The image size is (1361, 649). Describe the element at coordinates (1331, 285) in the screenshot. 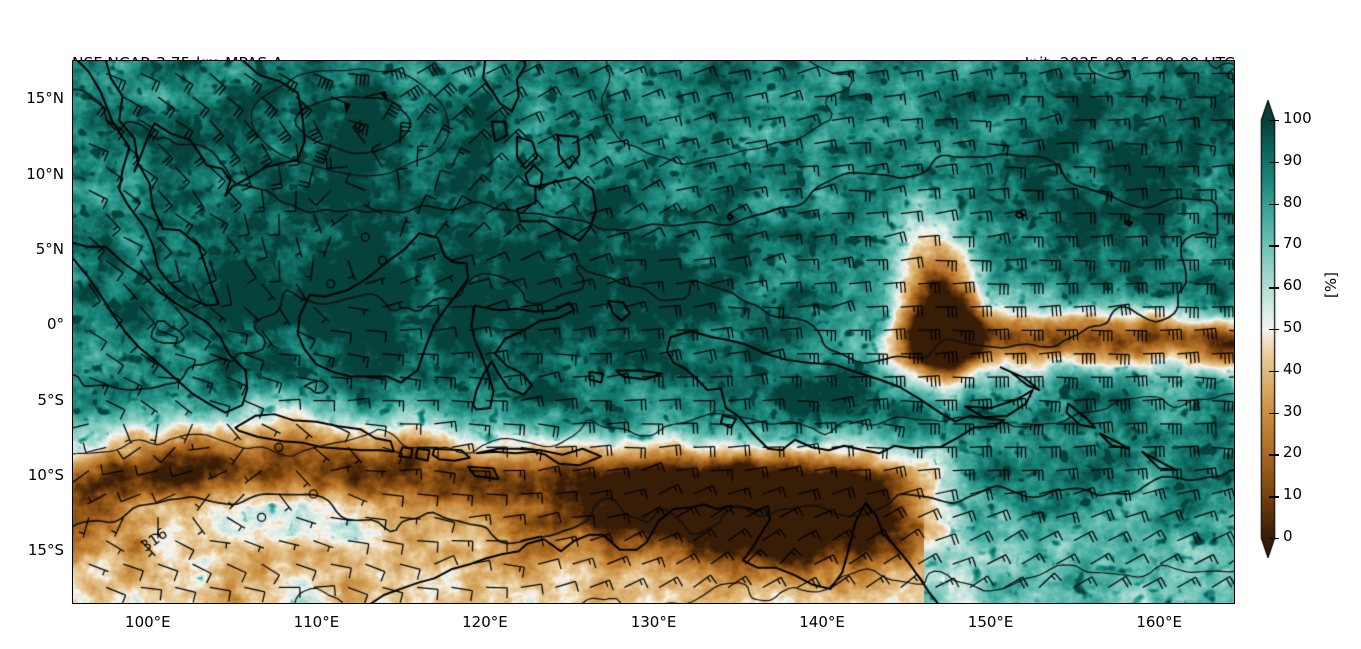

I see `colorbar-units-label: [%]` at that location.